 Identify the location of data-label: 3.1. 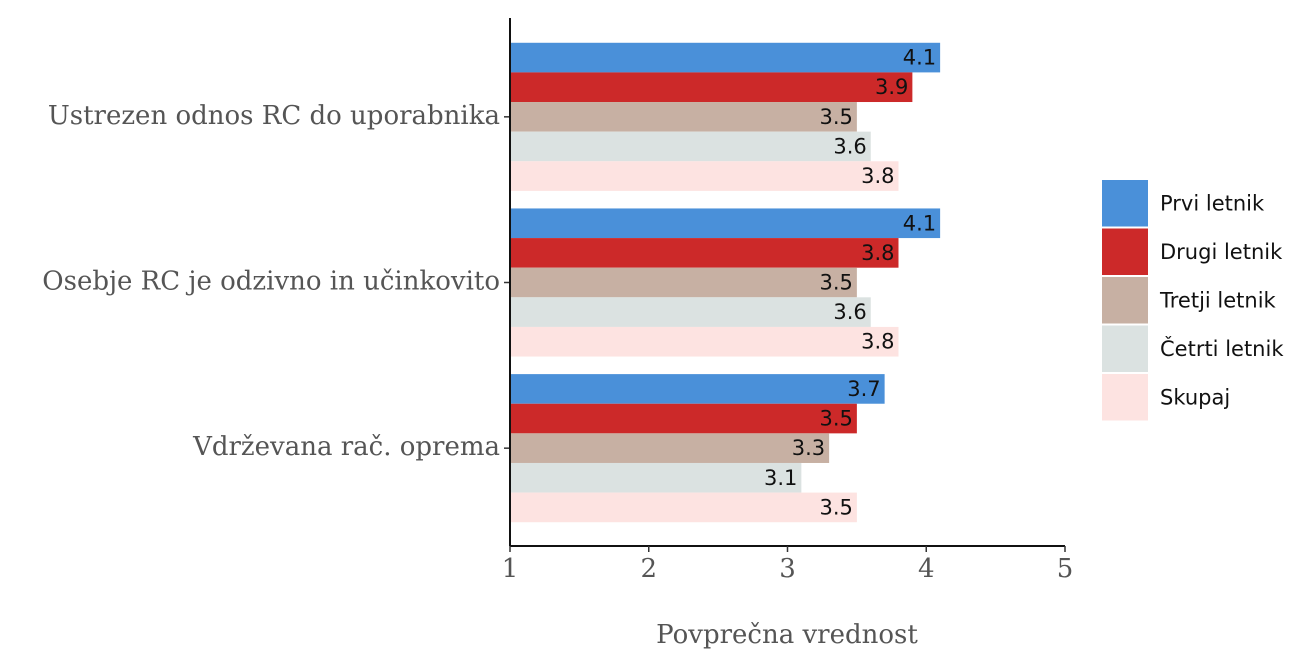
(780, 478).